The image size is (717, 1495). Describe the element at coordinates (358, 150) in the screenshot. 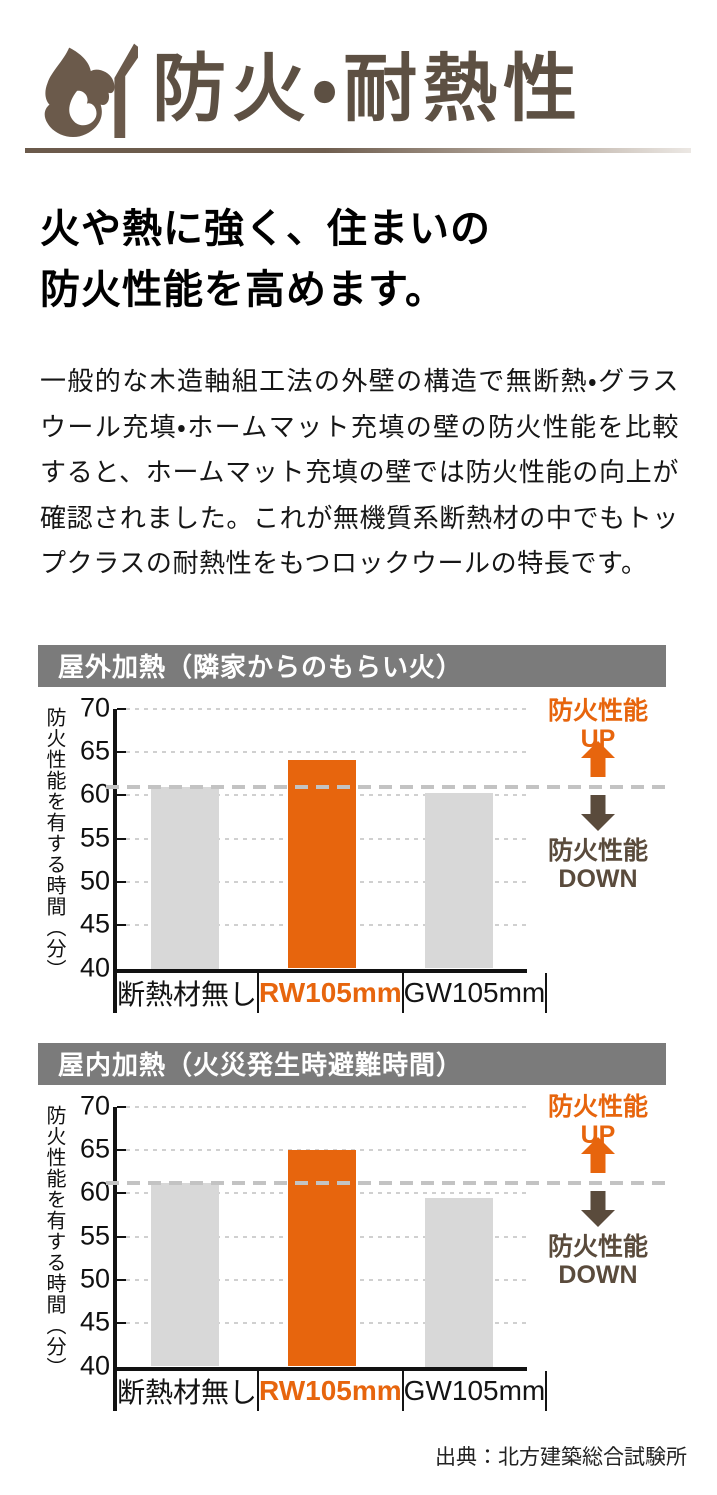

I see `title-underline-rule` at that location.